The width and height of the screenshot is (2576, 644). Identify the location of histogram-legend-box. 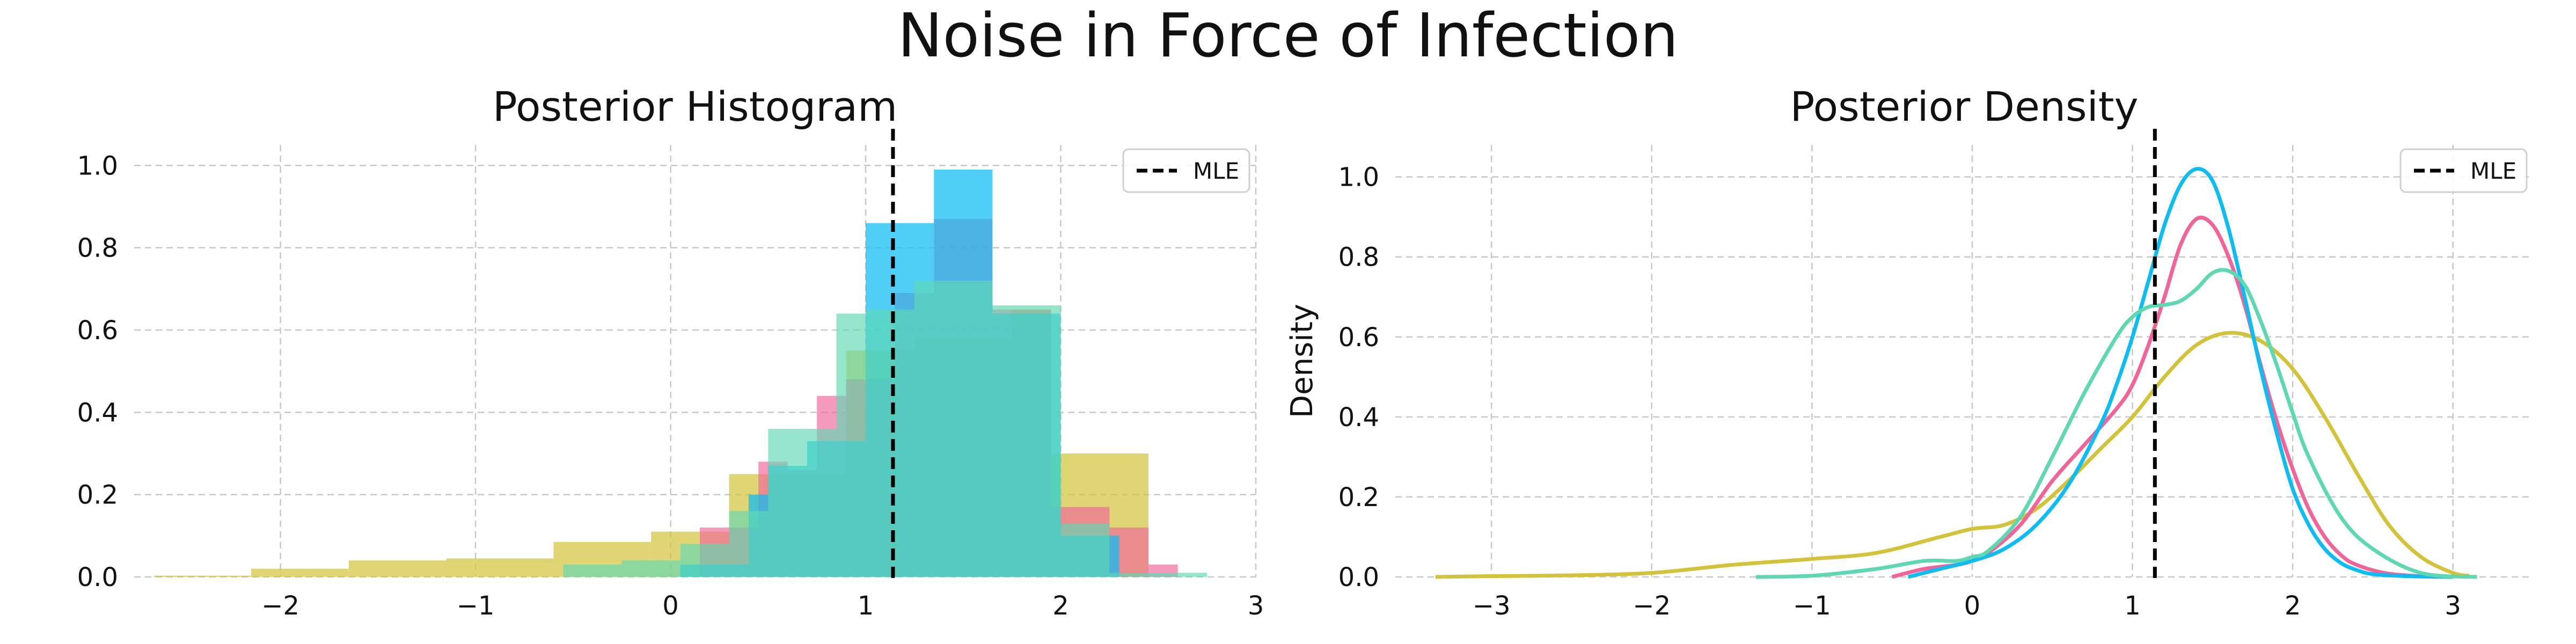
(1186, 170).